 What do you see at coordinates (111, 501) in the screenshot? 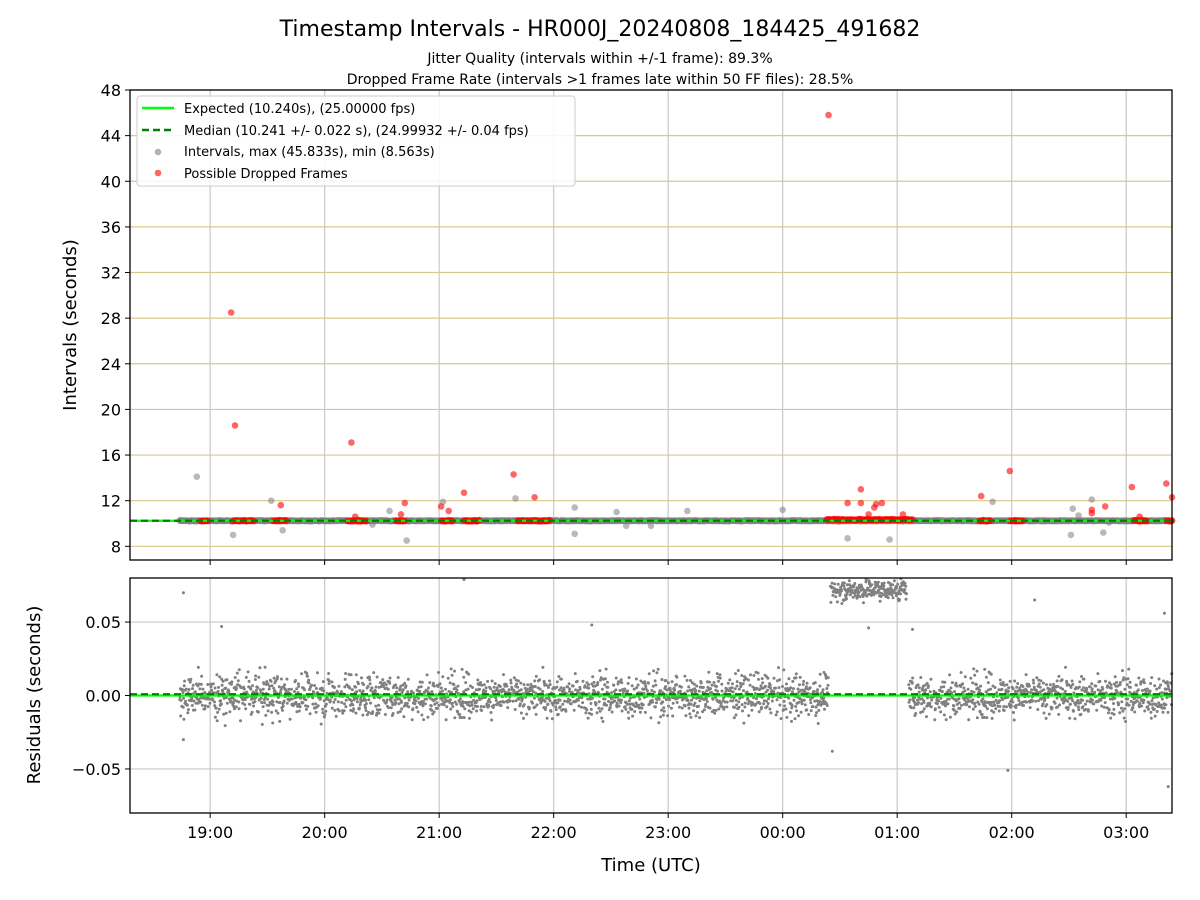
I see `top-y-tick-label: 12` at bounding box center [111, 501].